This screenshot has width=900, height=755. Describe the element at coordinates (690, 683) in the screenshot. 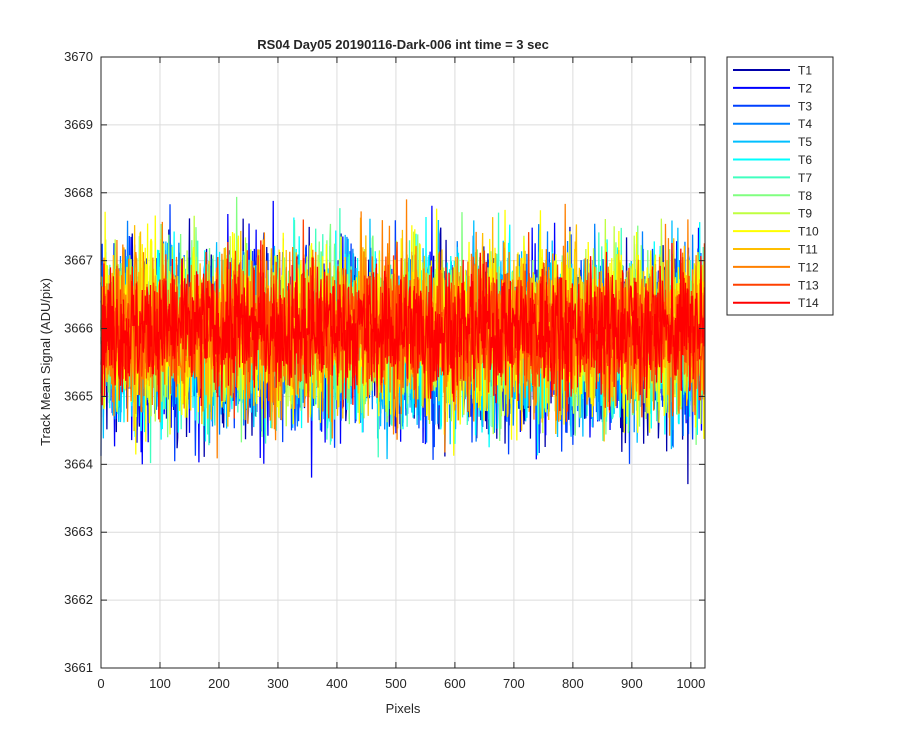

I see `x-tick-label: 1000` at that location.